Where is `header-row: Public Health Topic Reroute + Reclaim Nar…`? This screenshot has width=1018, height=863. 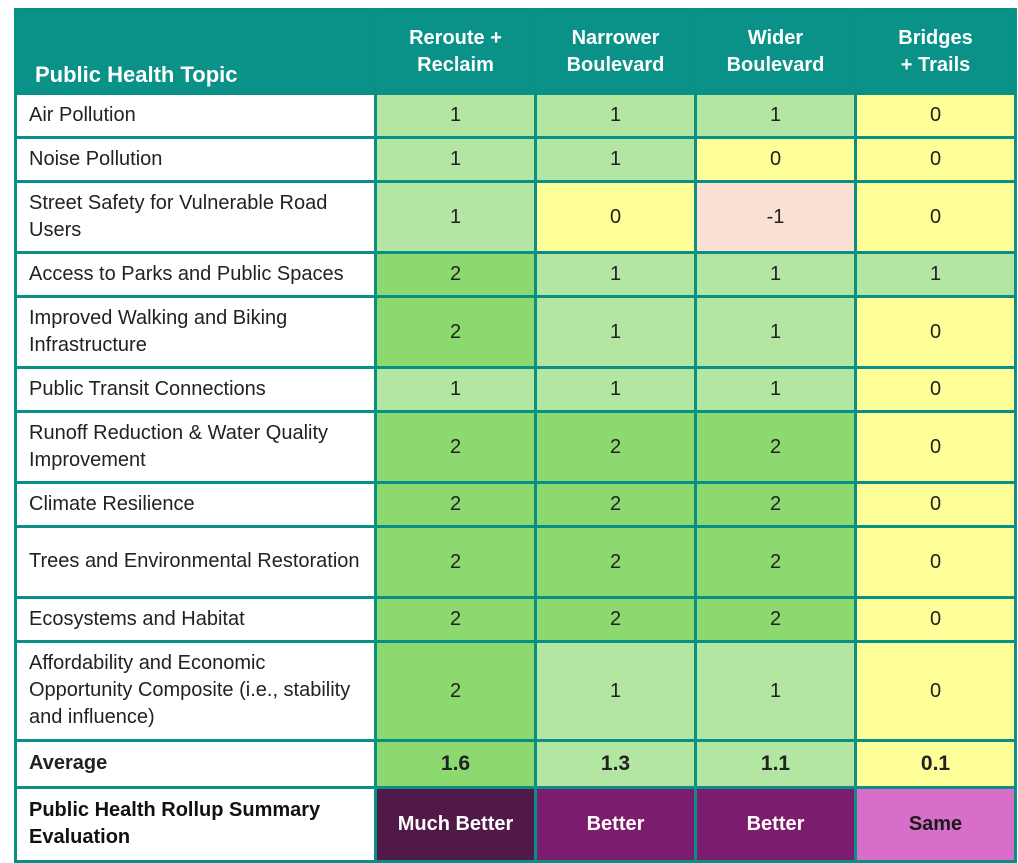
header-row: Public Health Topic Reroute + Reclaim Nar… is located at coordinates (515, 51).